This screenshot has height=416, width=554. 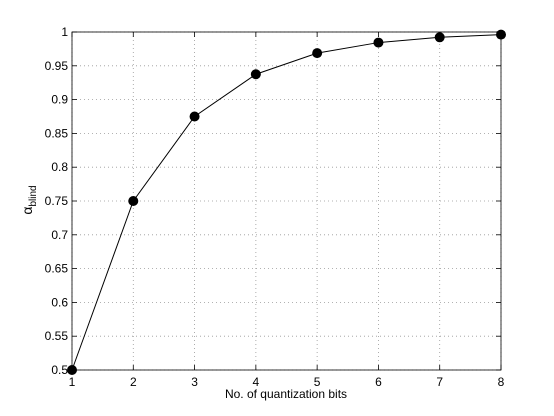 I want to click on x-tick-label: 1, so click(x=72, y=382).